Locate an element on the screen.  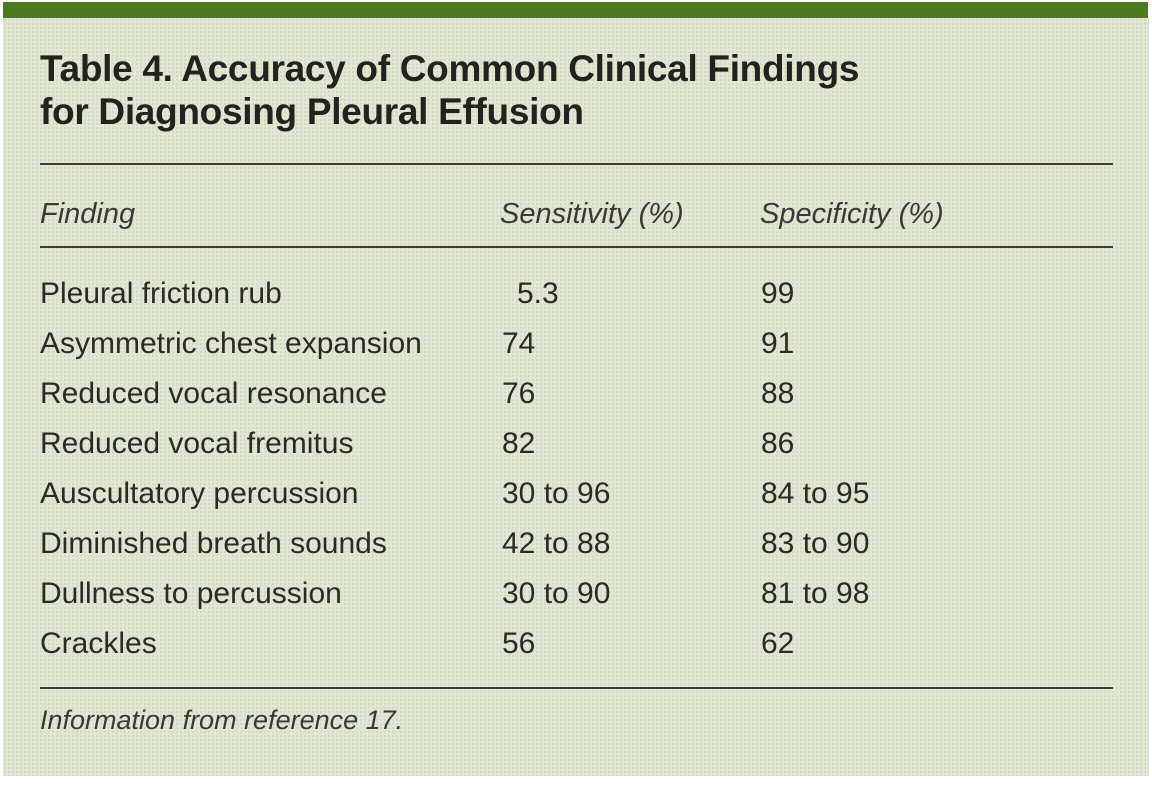
title-divider-rule is located at coordinates (576, 164).